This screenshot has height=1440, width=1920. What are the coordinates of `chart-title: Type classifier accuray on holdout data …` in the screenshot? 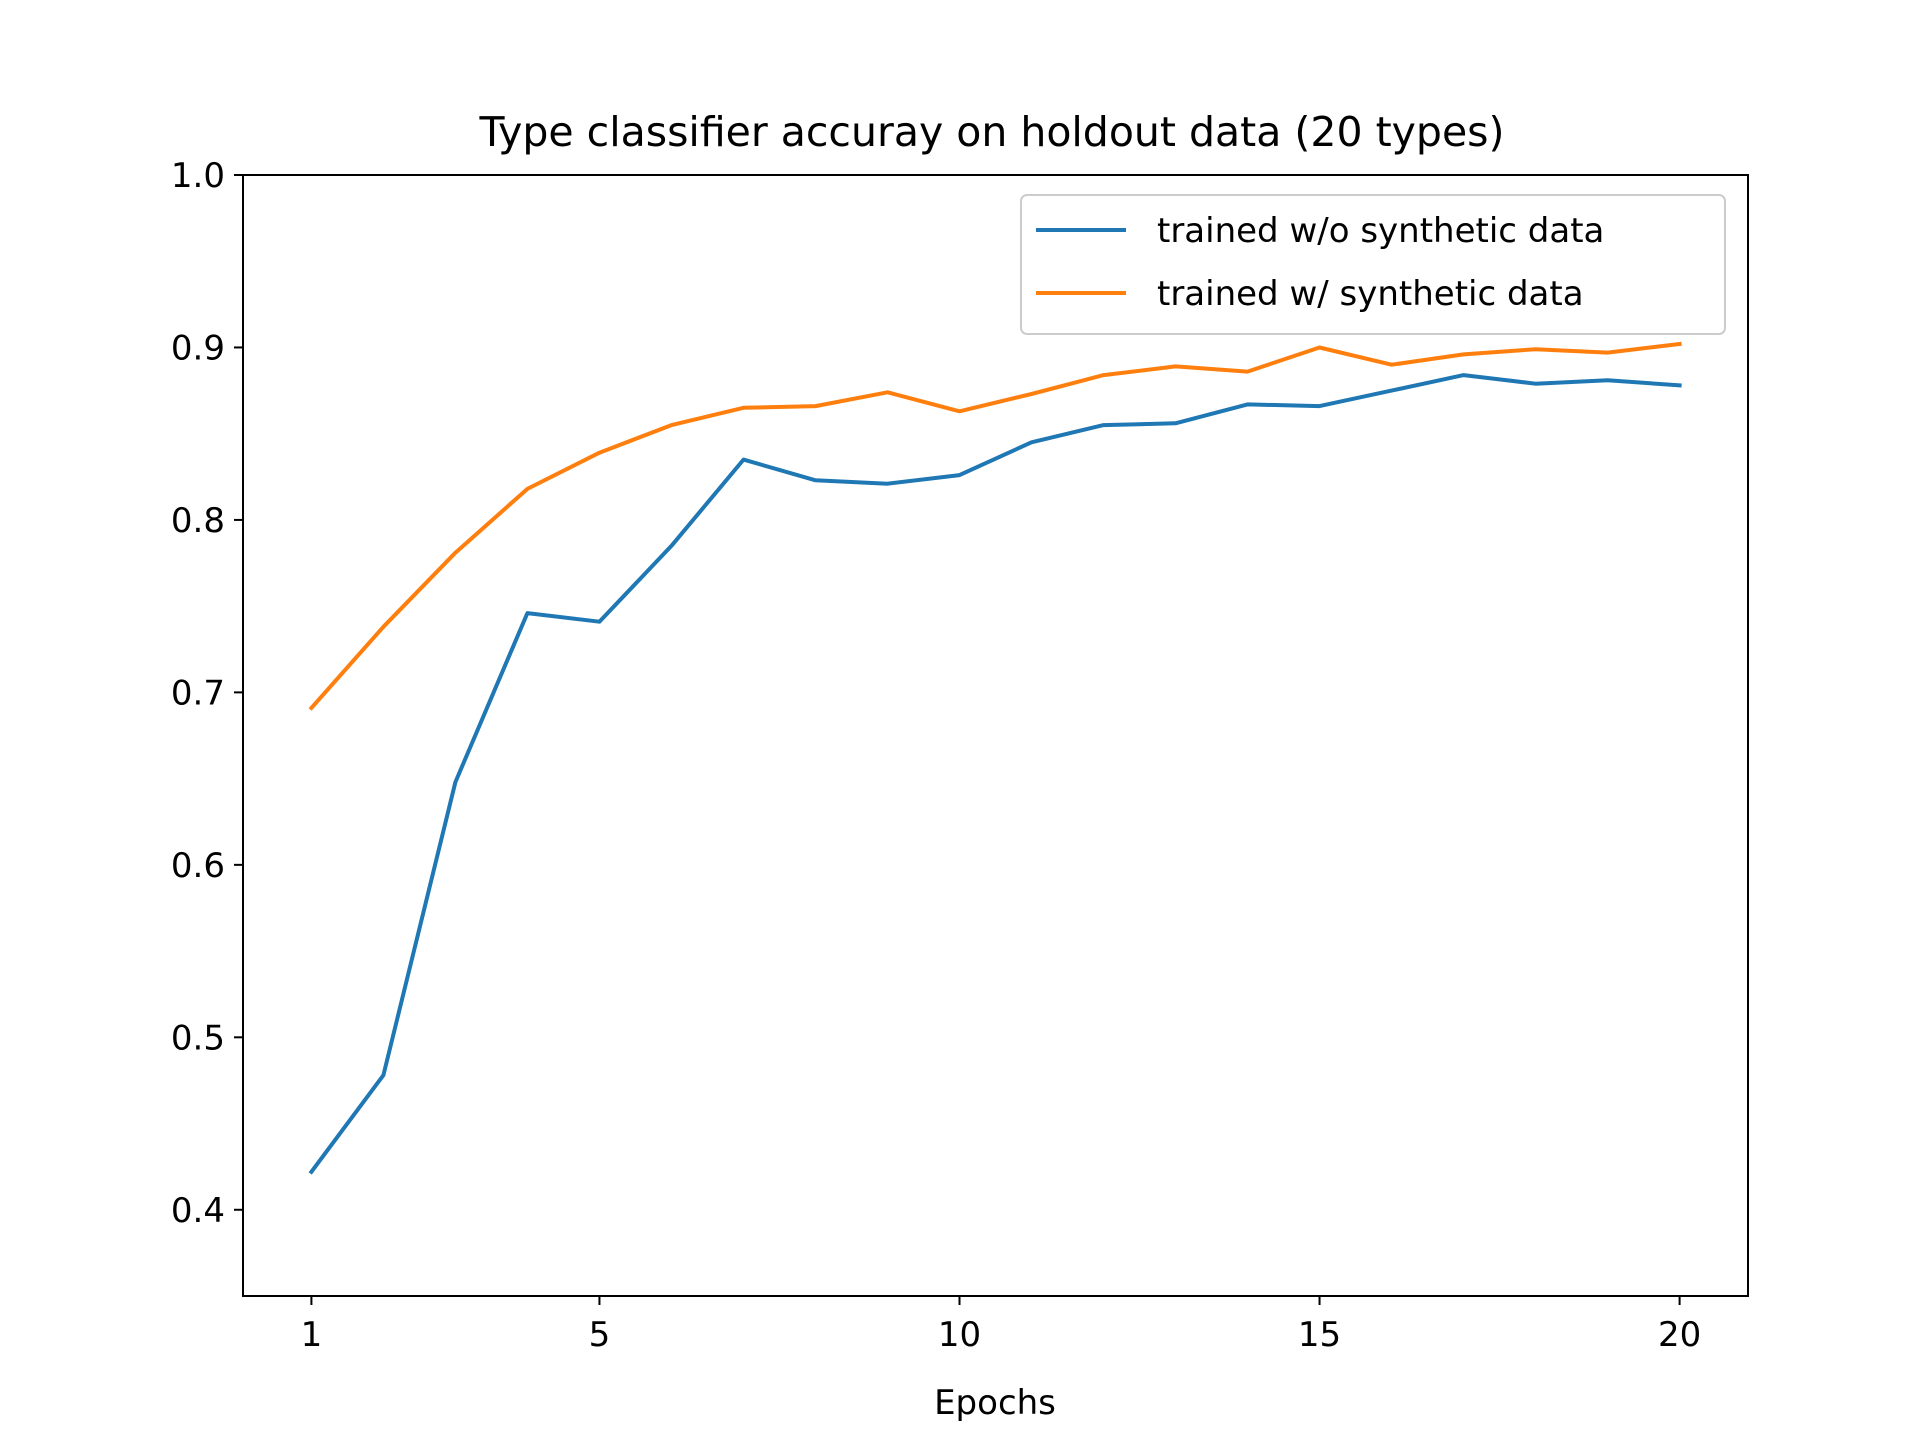 It's located at (991, 132).